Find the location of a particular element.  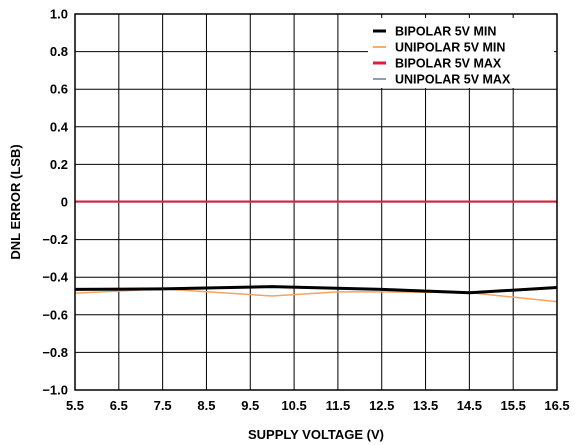

x-tick-label: 12.5 is located at coordinates (381, 405).